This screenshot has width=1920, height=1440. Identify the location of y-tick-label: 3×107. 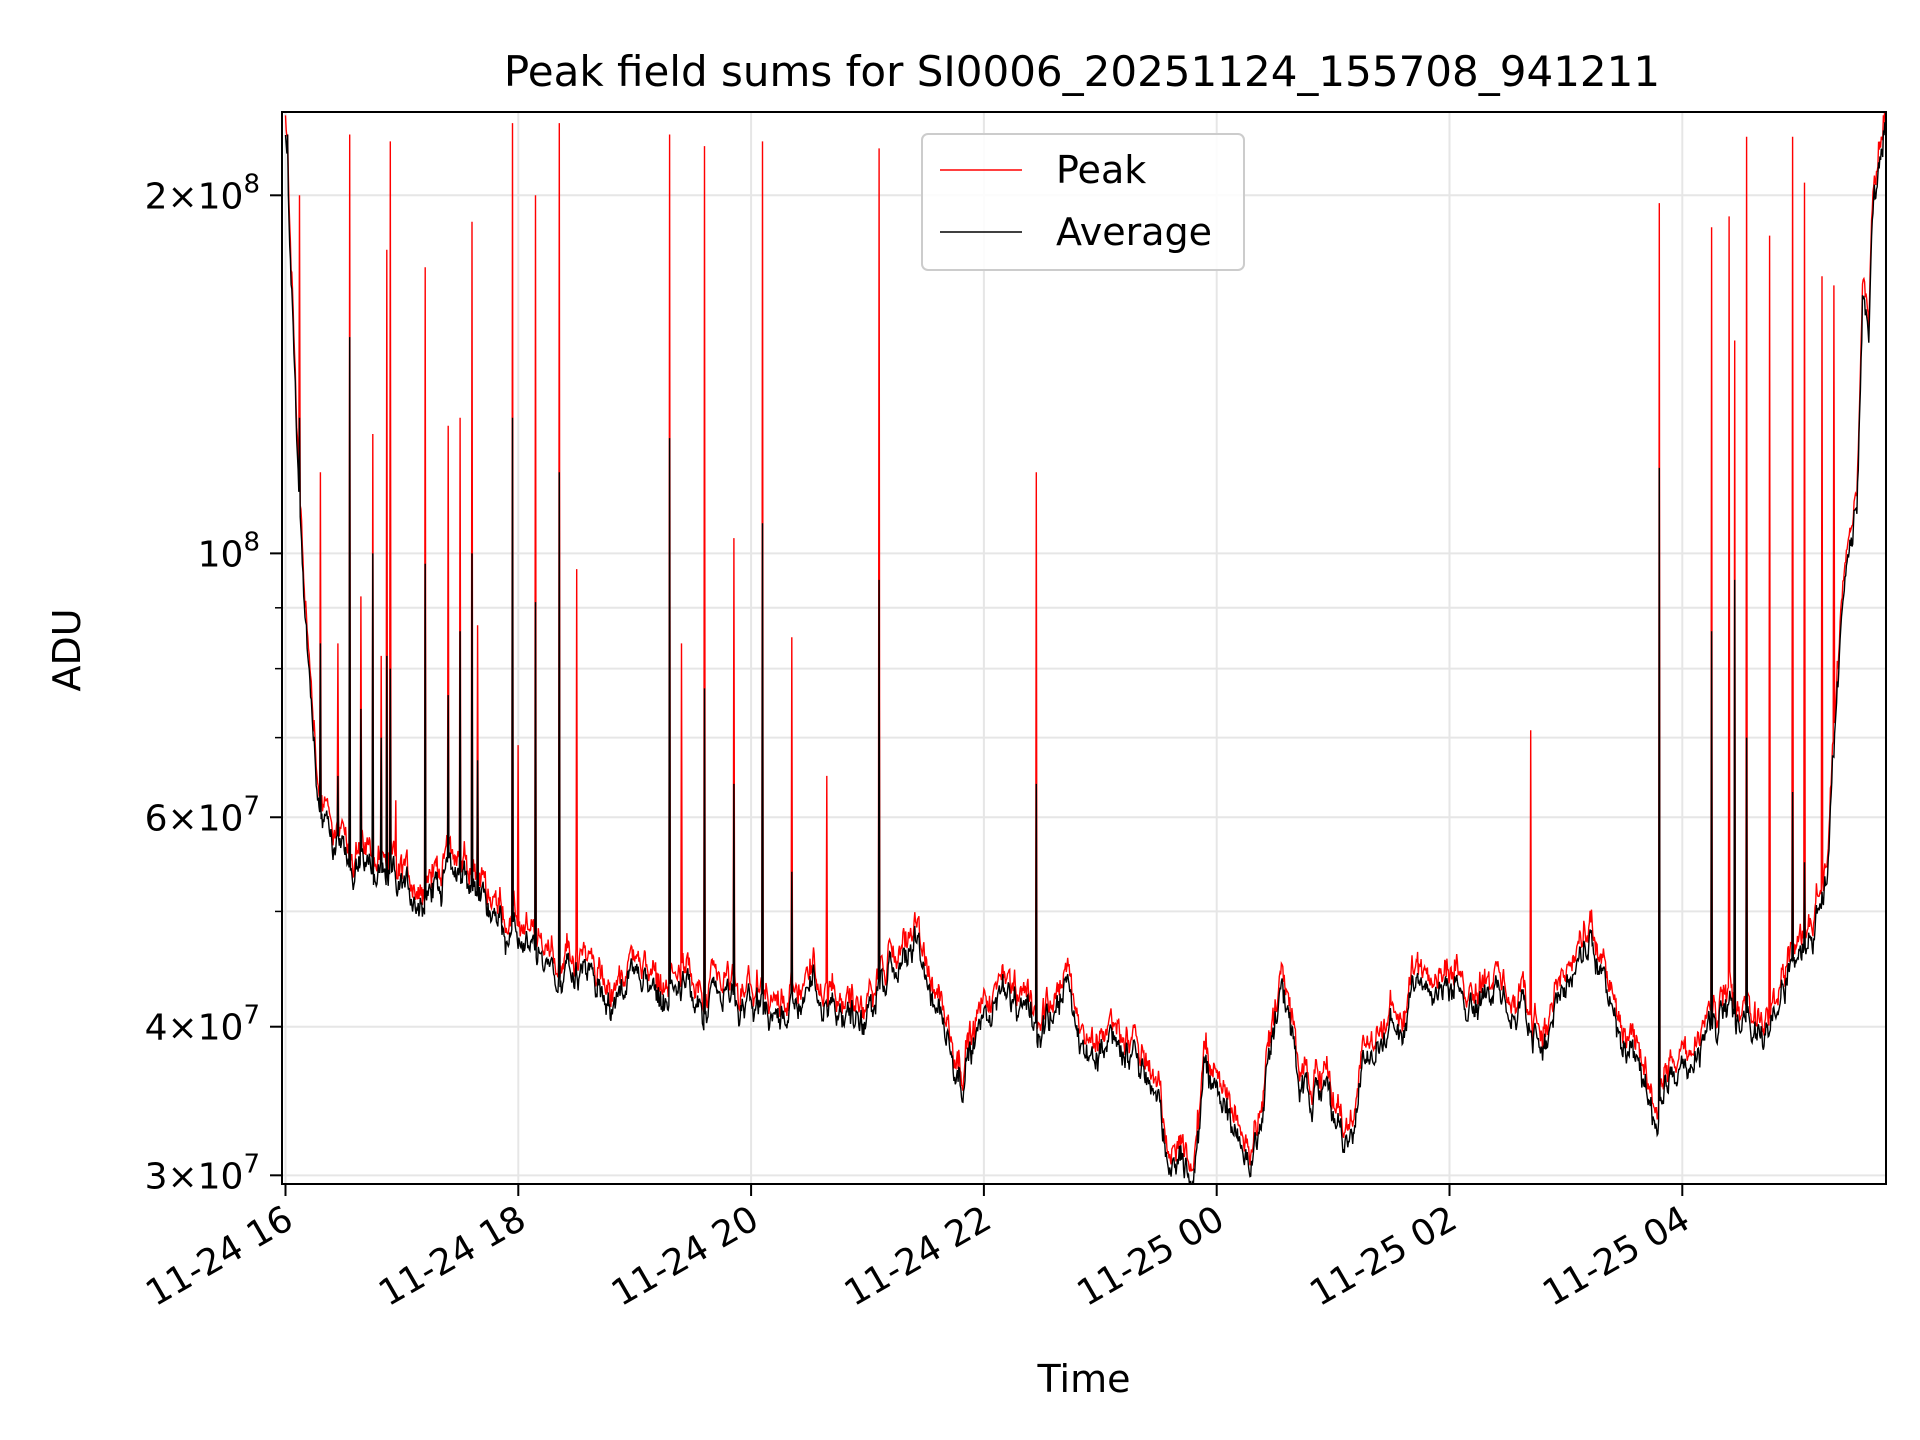
(202, 1173).